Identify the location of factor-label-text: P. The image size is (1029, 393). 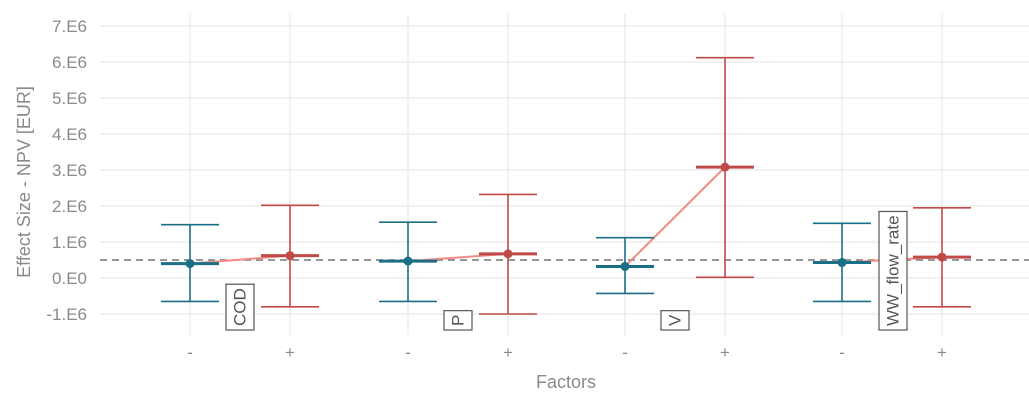
(458, 320).